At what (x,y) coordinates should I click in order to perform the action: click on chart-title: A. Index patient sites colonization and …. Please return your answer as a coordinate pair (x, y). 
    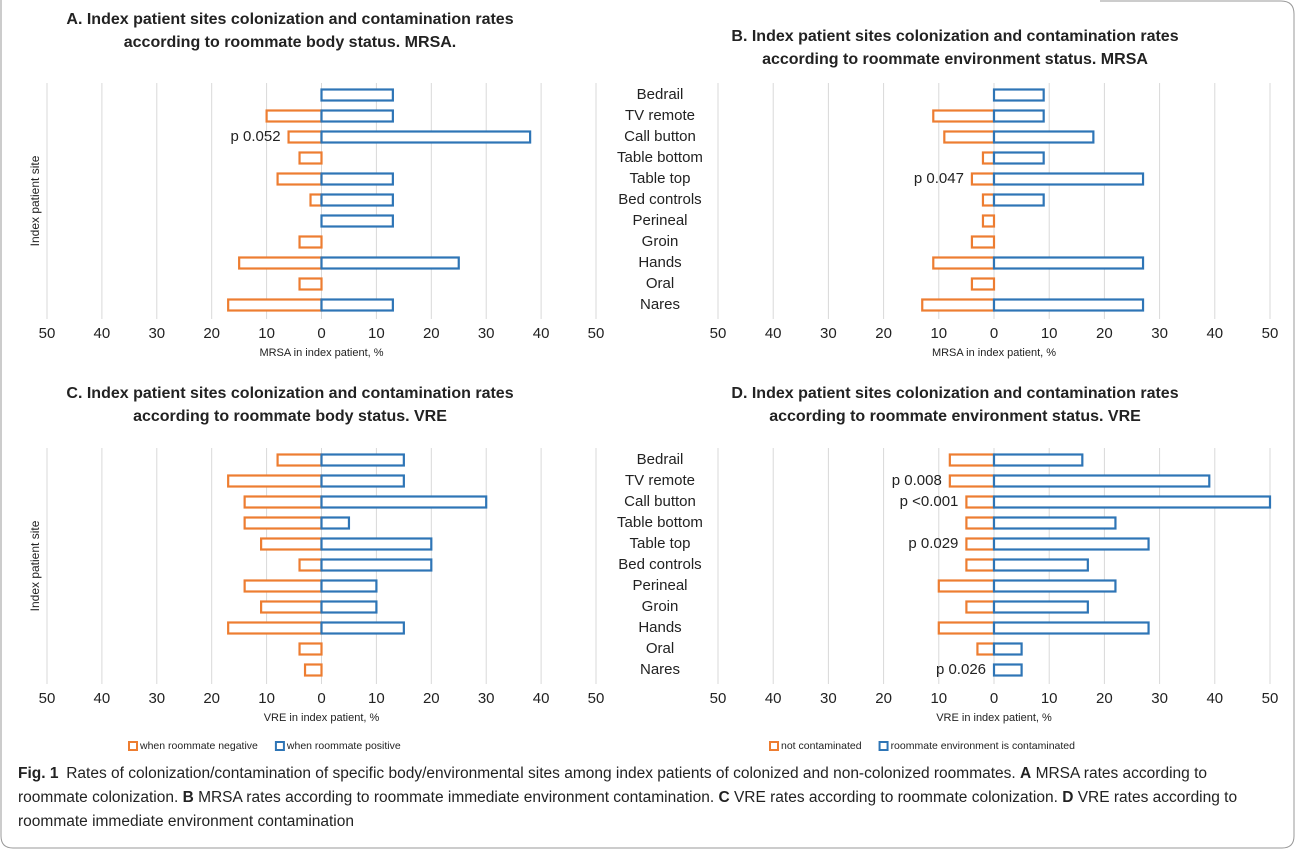
    Looking at the image, I should click on (289, 19).